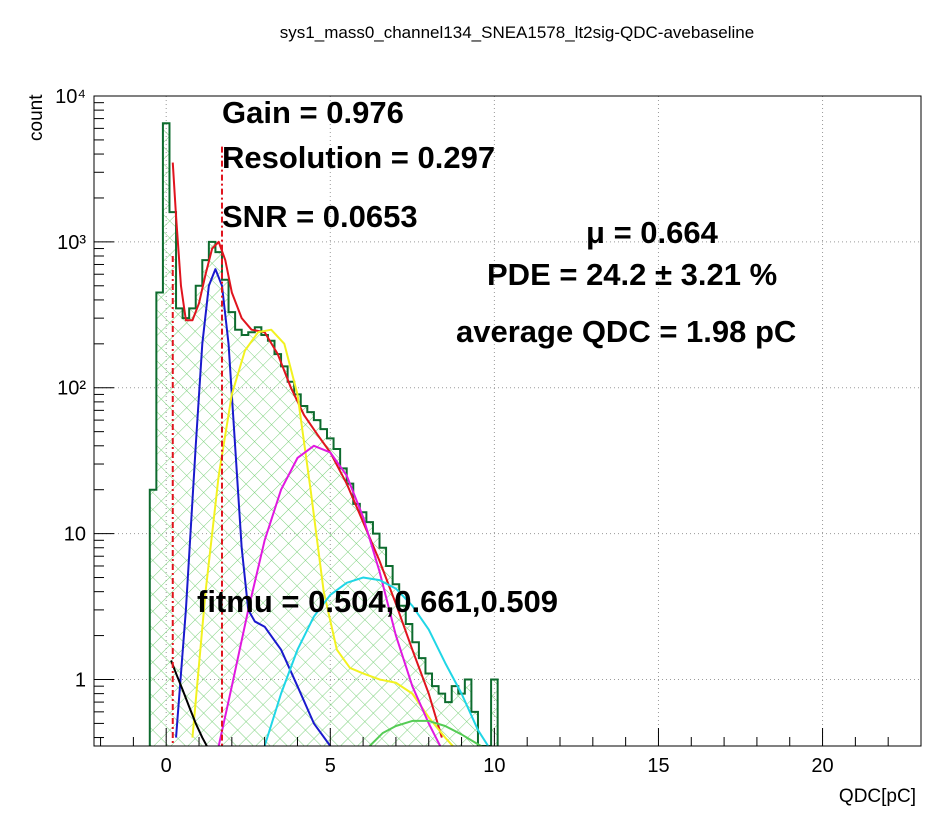 The width and height of the screenshot is (949, 820). Describe the element at coordinates (197, 446) in the screenshot. I see `marker-lines` at that location.